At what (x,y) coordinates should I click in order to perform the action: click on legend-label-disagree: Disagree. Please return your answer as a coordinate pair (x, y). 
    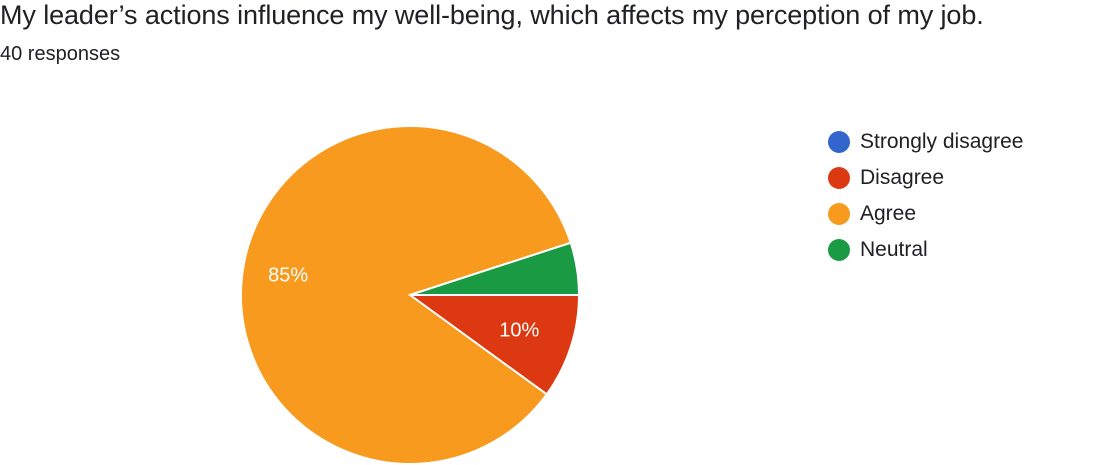
    Looking at the image, I should click on (902, 177).